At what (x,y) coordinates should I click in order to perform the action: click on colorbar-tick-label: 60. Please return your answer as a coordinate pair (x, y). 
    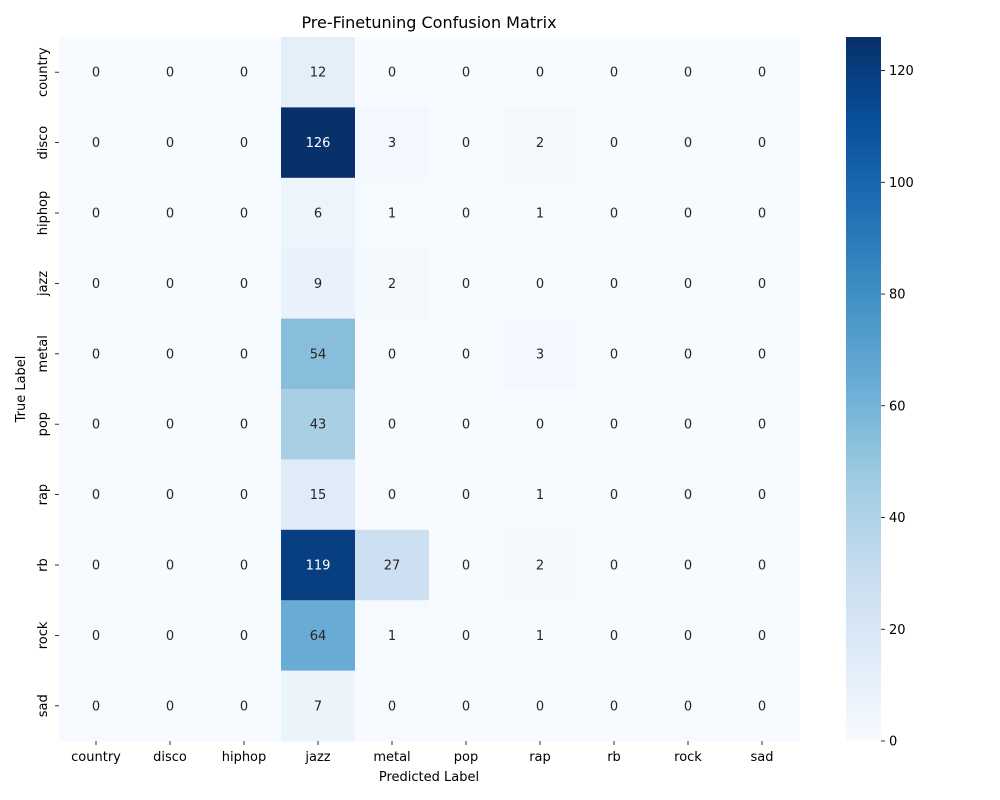
    Looking at the image, I should click on (897, 406).